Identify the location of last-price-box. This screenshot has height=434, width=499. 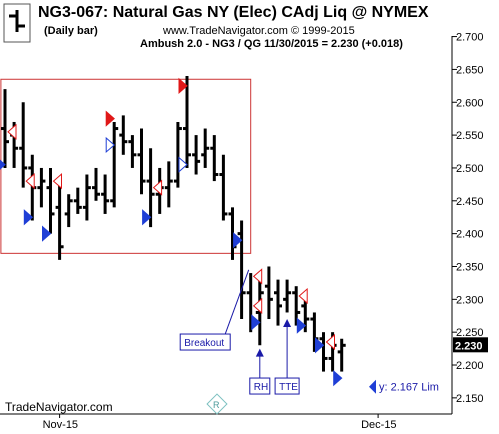
(470, 345).